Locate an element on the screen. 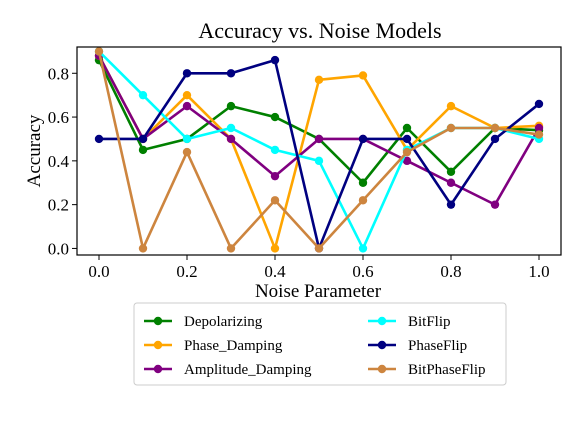 This screenshot has height=436, width=581. y-axis-ticks: 0.0 0.2 0.4 0.6 0.8 is located at coordinates (62, 161).